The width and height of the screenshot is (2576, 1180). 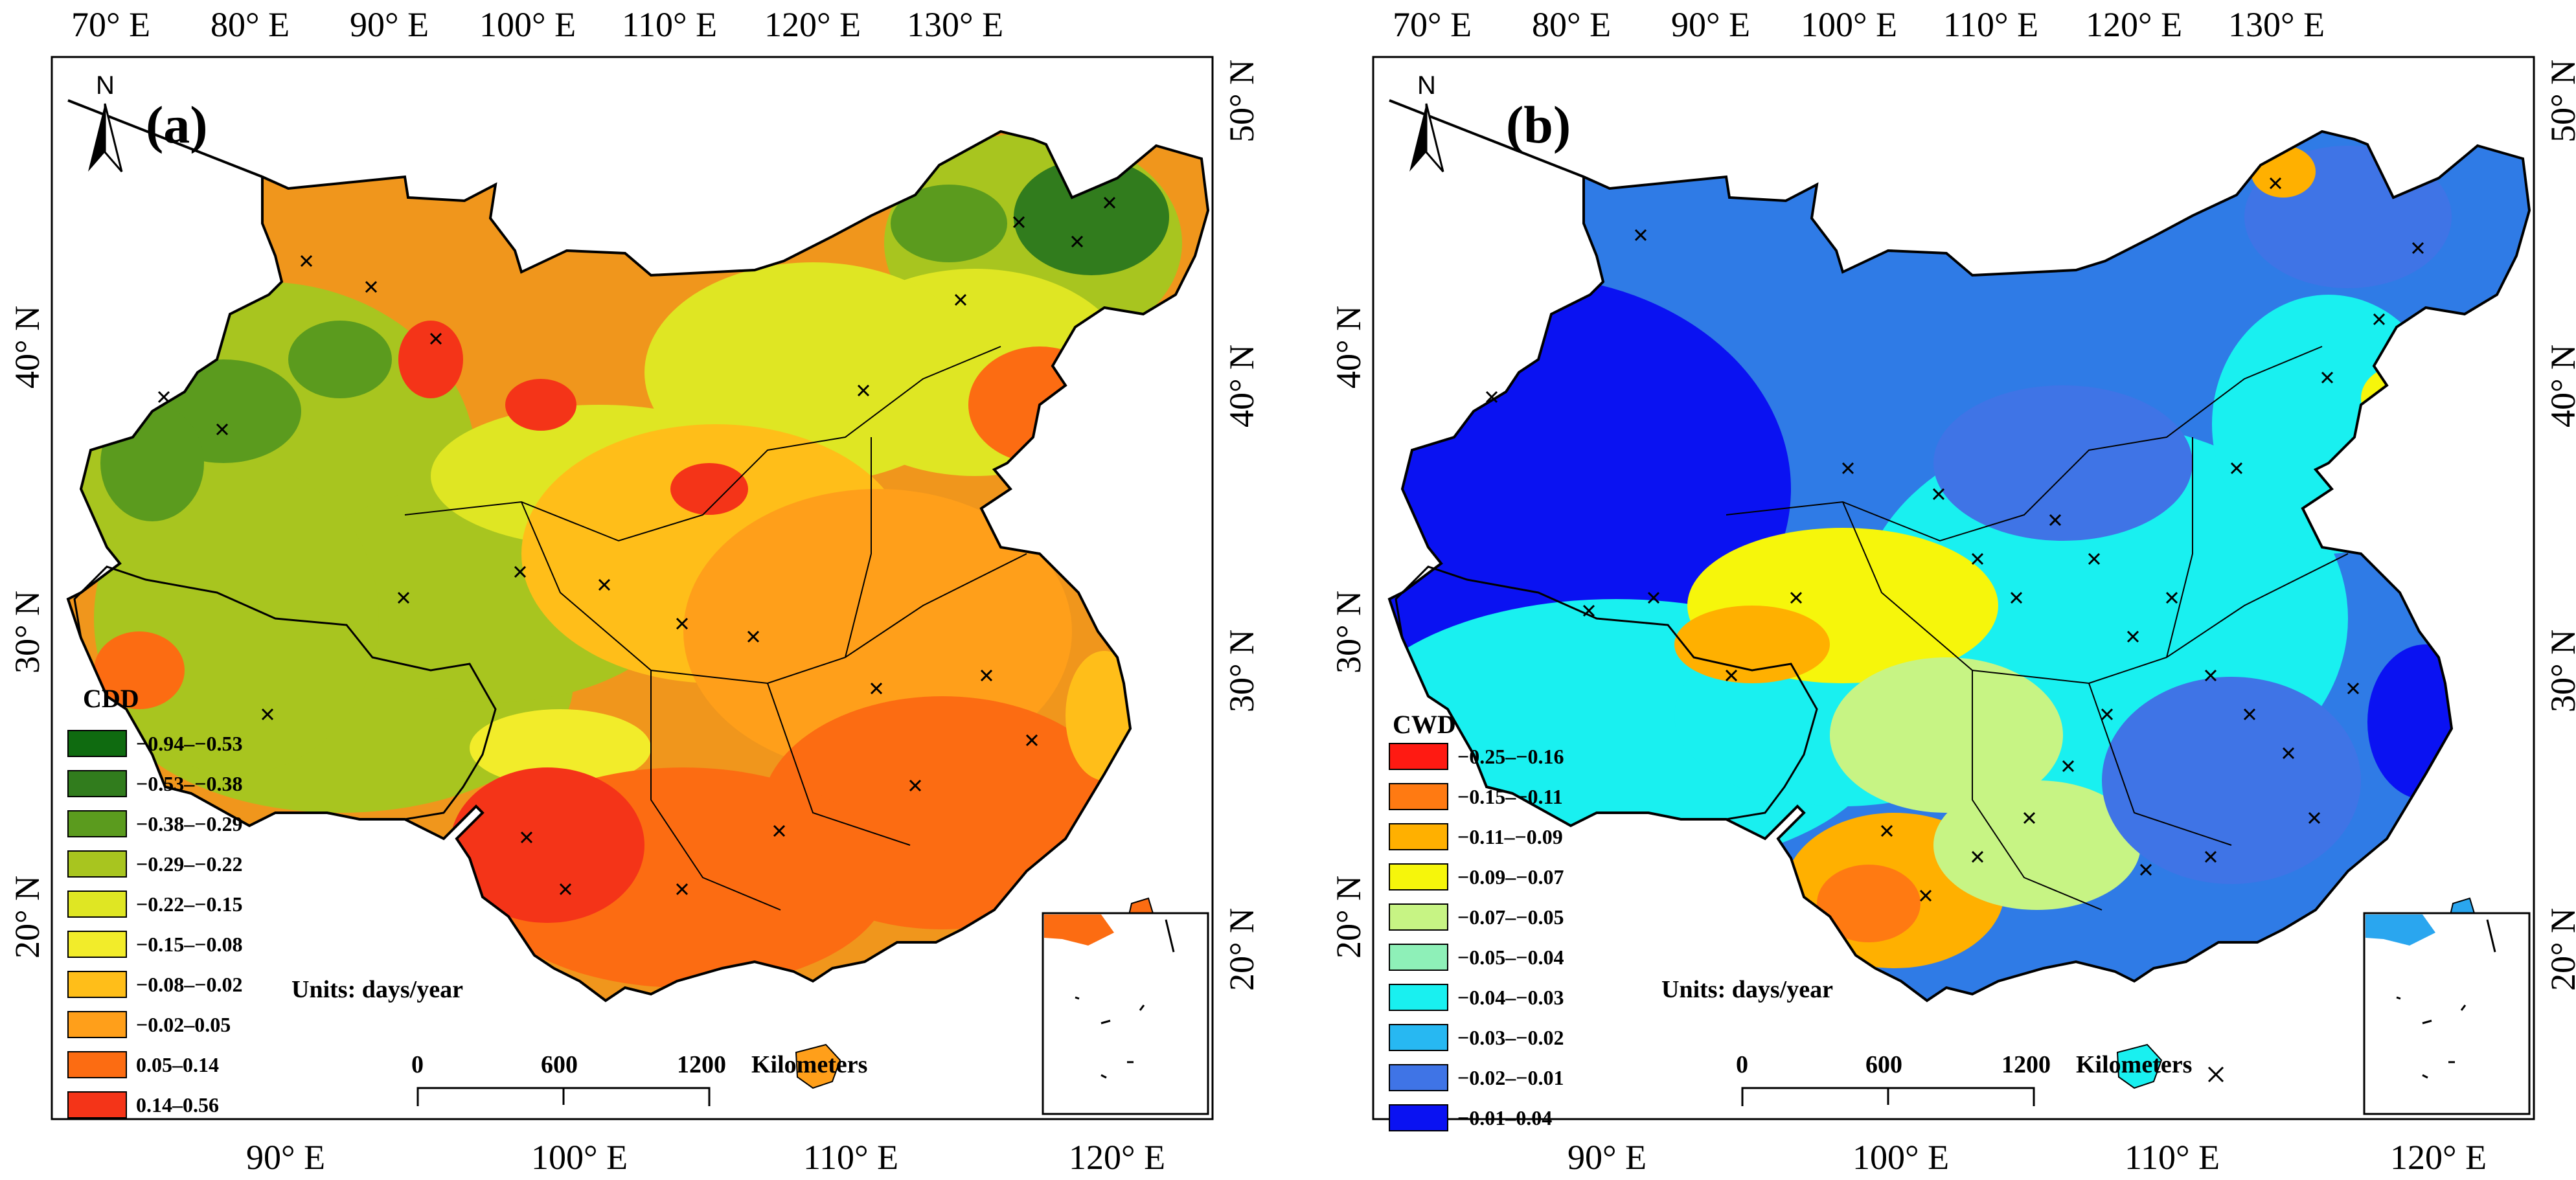 I want to click on right-tick: 50° N, so click(x=2560, y=101).